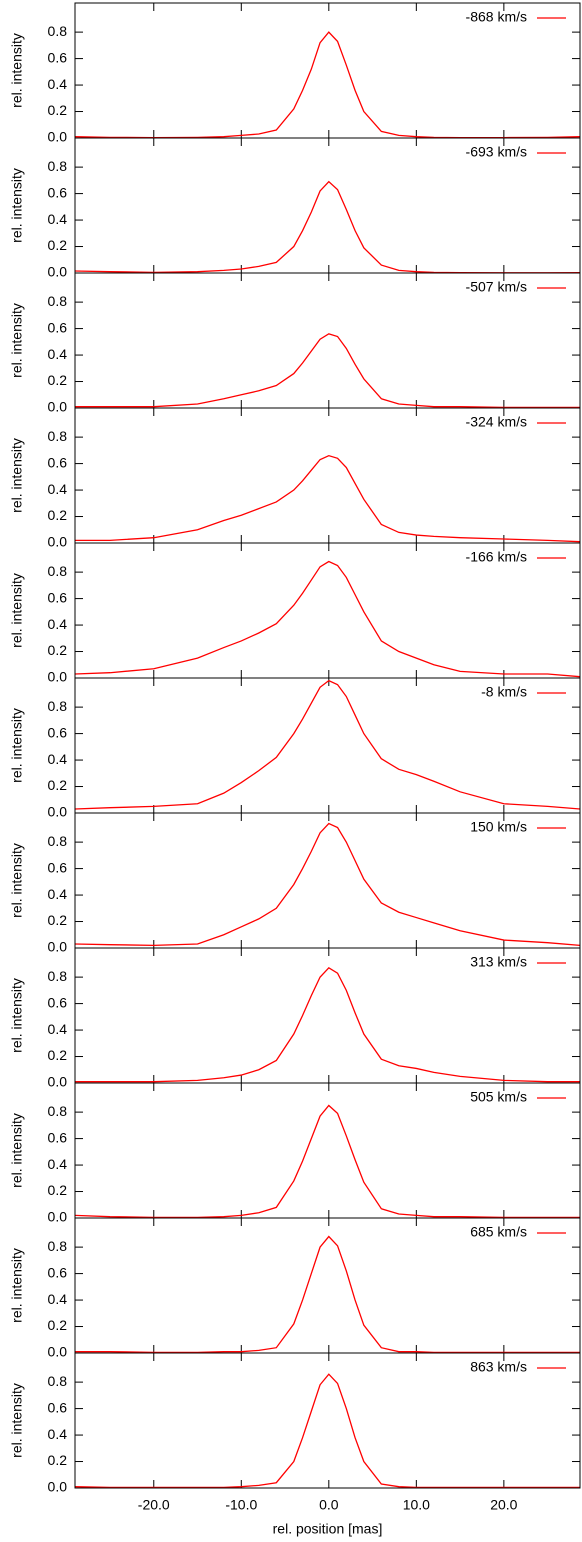 The height and width of the screenshot is (1542, 582). What do you see at coordinates (498, 1097) in the screenshot?
I see `legend-label: 505 km/s` at bounding box center [498, 1097].